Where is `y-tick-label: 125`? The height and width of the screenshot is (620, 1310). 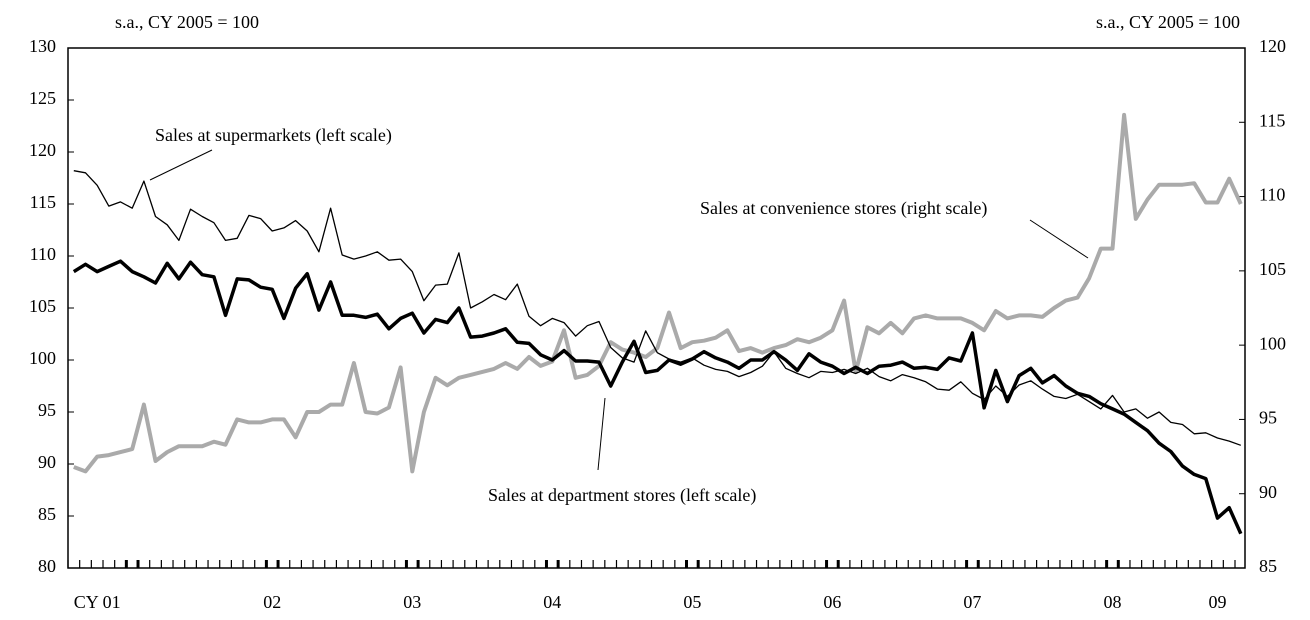 y-tick-label: 125 is located at coordinates (42, 98).